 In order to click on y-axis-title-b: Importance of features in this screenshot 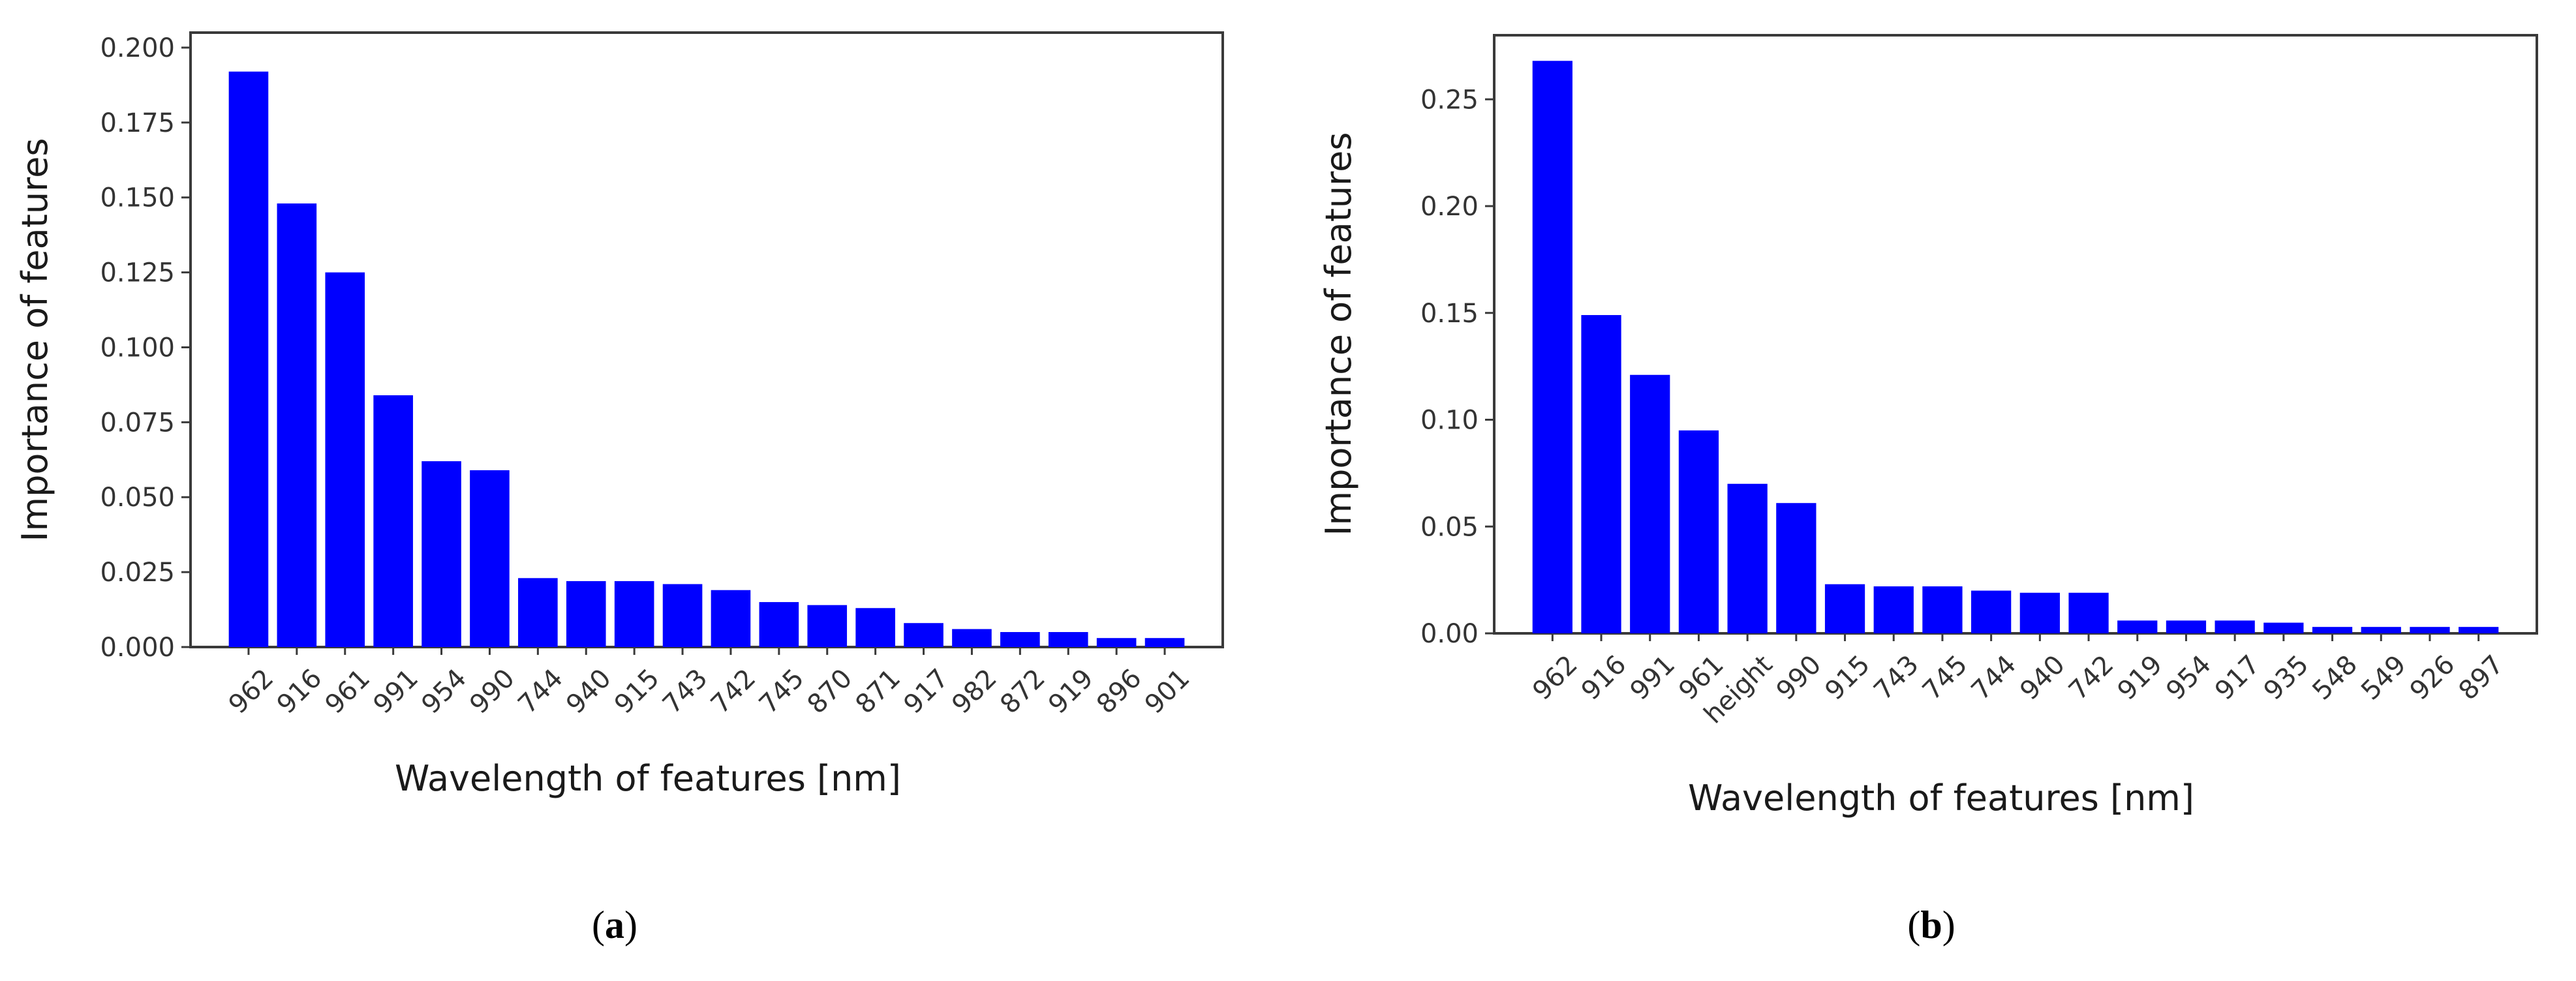, I will do `click(1338, 334)`.